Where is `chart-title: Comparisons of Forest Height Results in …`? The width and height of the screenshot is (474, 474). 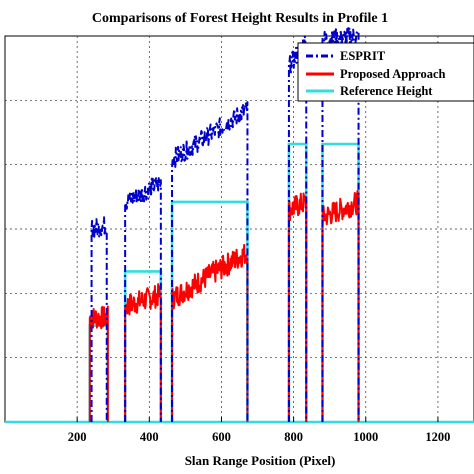 chart-title: Comparisons of Forest Height Results in … is located at coordinates (240, 18).